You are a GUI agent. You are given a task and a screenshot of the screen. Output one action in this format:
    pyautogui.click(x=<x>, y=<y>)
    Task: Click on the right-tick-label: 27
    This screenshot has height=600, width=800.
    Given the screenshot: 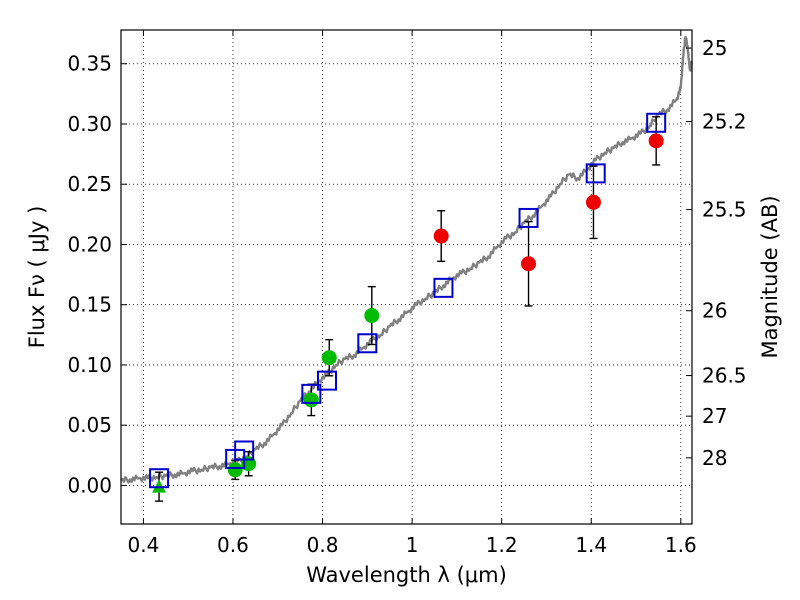 What is the action you would take?
    pyautogui.click(x=714, y=416)
    